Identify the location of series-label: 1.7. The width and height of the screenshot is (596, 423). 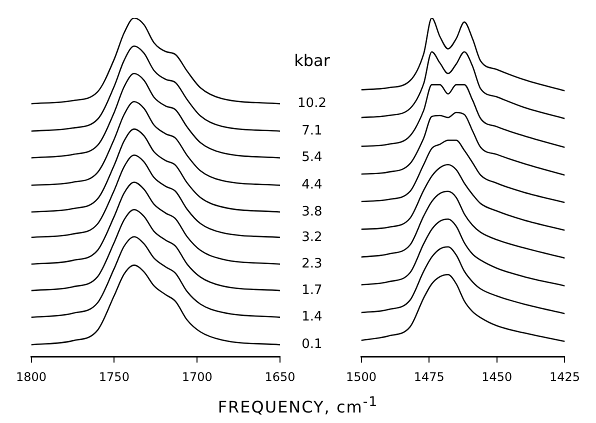
(312, 290).